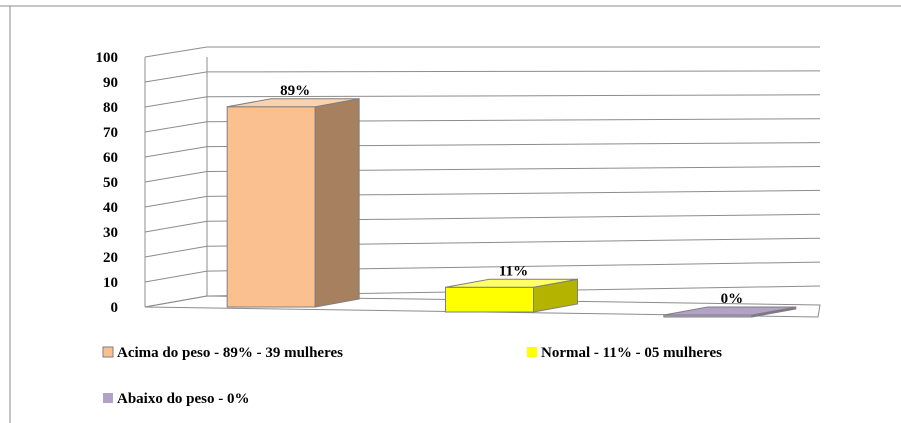  What do you see at coordinates (110, 108) in the screenshot?
I see `y-tick-label: 80` at bounding box center [110, 108].